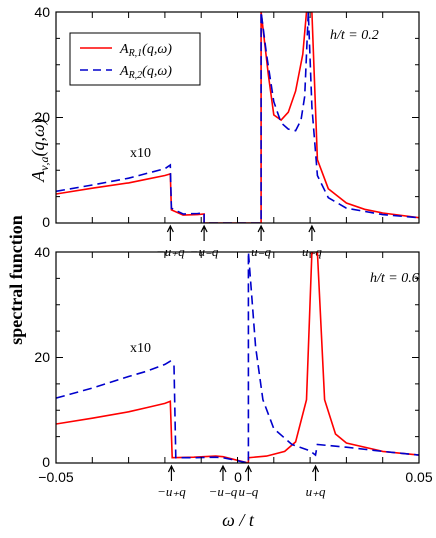 The image size is (436, 538). I want to click on bottom-x10-annotation: x10, so click(140, 348).